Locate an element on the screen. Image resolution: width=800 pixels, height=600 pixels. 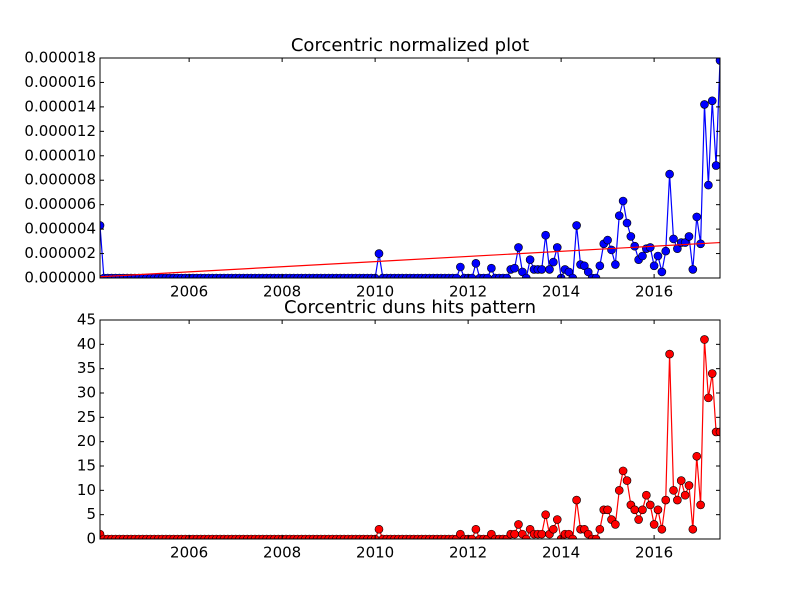
y-tick-label: 0.000006 is located at coordinates (60, 204).